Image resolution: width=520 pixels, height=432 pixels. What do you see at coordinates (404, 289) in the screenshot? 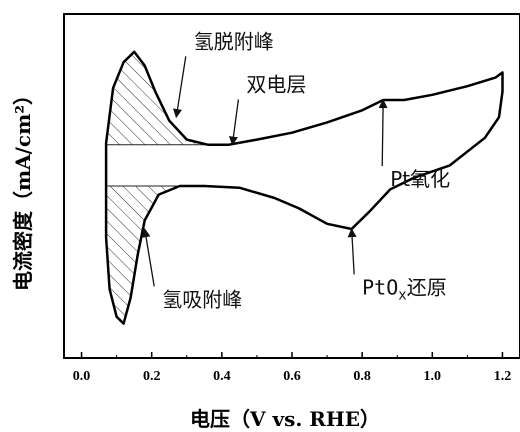
I see `annotation-label: PtOx还原` at bounding box center [404, 289].